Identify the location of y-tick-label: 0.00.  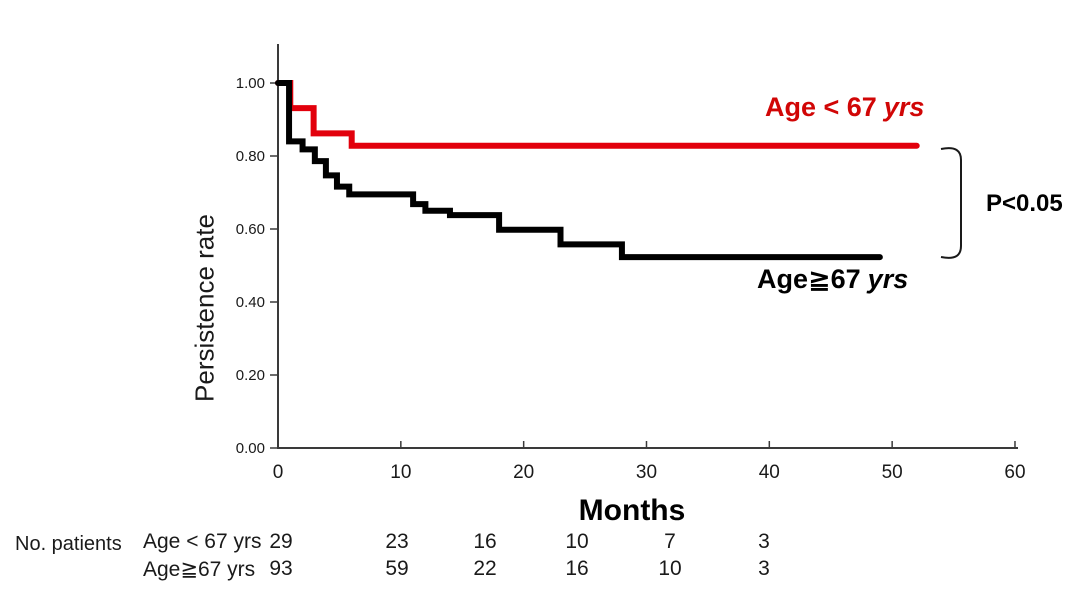
(250, 448).